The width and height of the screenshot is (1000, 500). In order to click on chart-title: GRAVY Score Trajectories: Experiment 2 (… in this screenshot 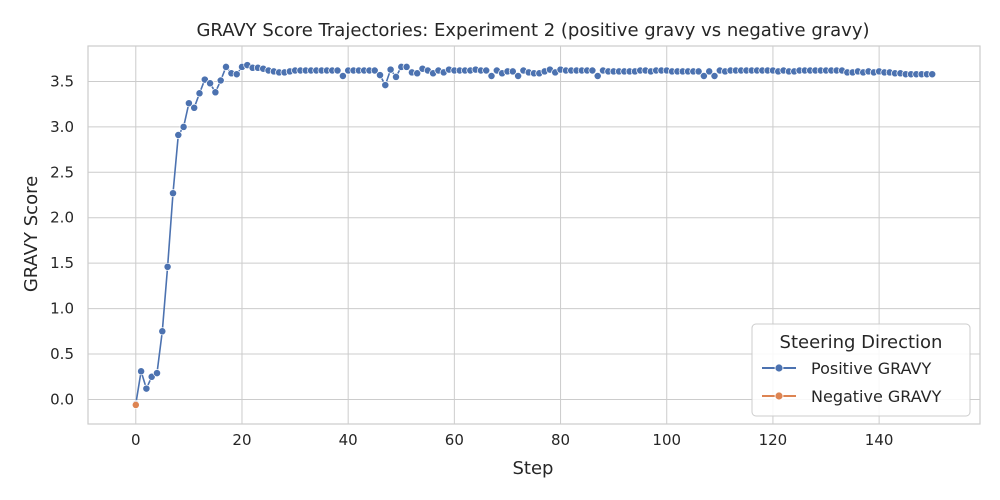, I will do `click(532, 30)`.